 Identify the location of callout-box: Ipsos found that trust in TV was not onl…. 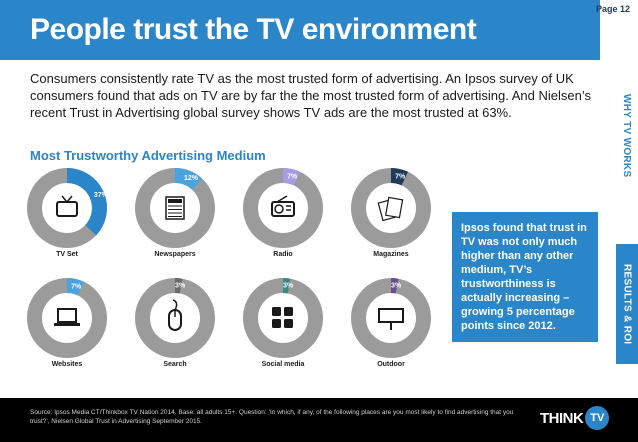
(525, 277).